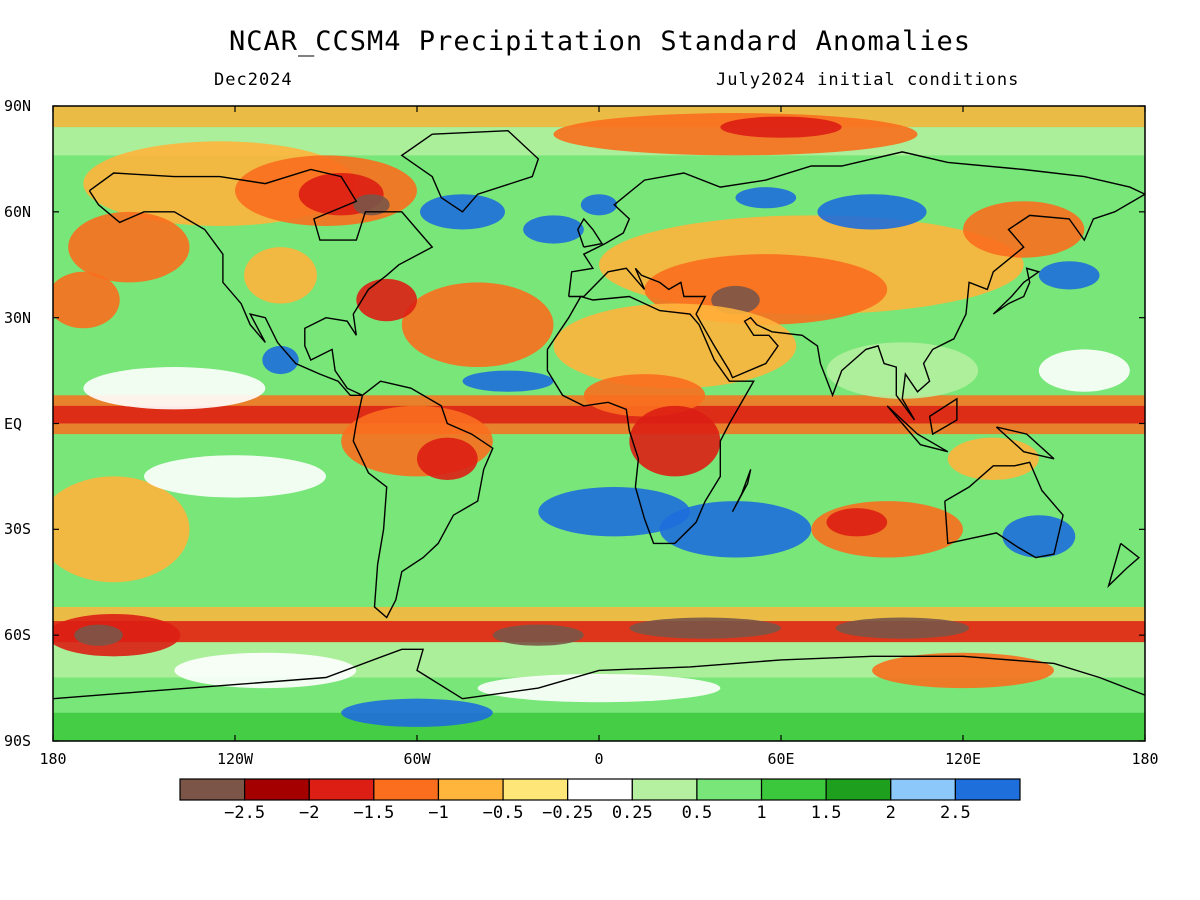 This screenshot has width=1200, height=900. I want to click on lat-tick-label: 30S, so click(18, 529).